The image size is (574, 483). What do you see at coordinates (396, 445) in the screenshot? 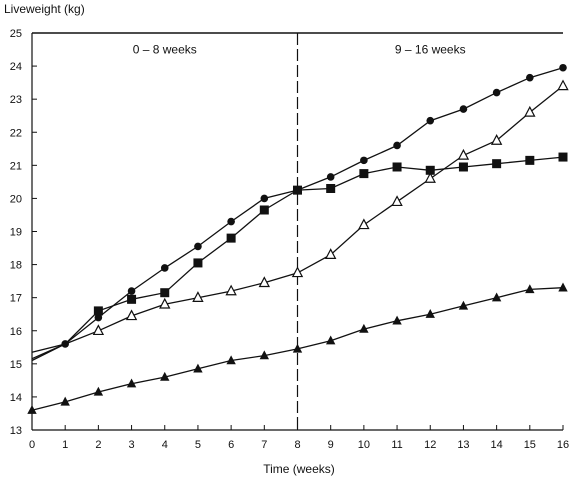
I see `x-tick-label: 11` at bounding box center [396, 445].